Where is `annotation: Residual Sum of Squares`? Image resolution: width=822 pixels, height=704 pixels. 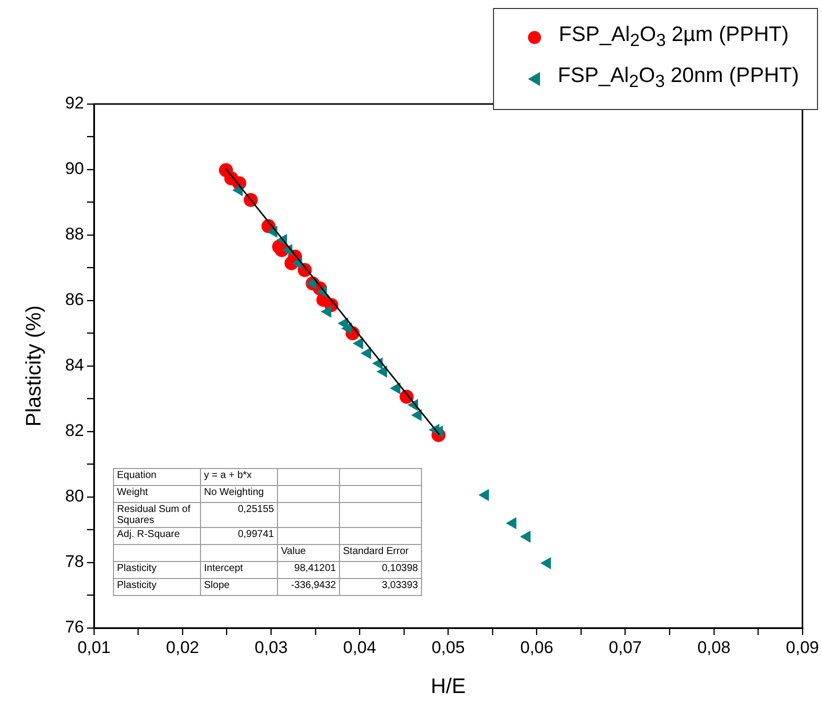 annotation: Residual Sum of Squares is located at coordinates (157, 515).